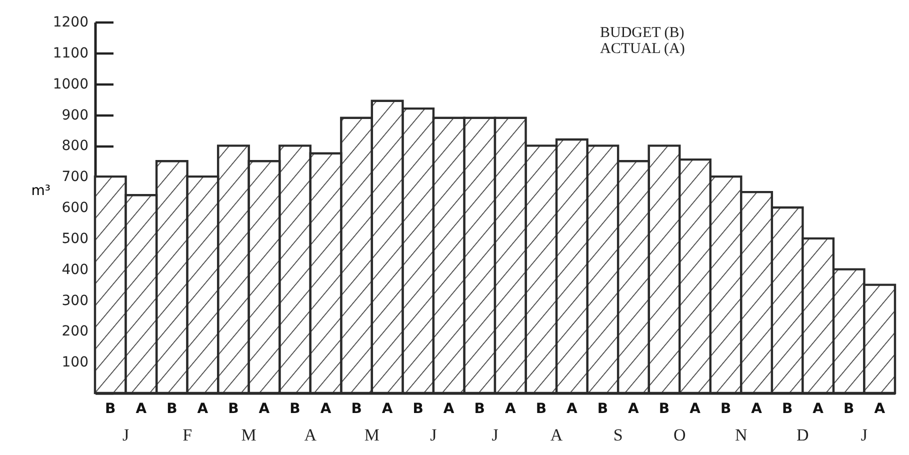  What do you see at coordinates (187, 435) in the screenshot?
I see `x-tick-label: F` at bounding box center [187, 435].